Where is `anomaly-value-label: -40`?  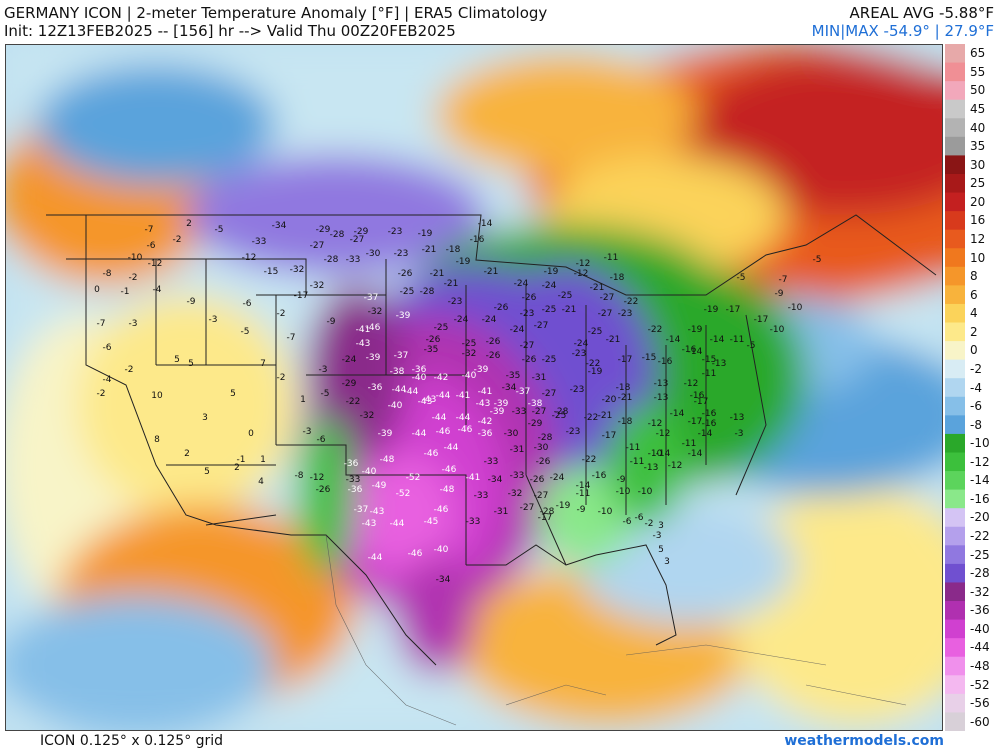 anomaly-value-label: -40 is located at coordinates (369, 472).